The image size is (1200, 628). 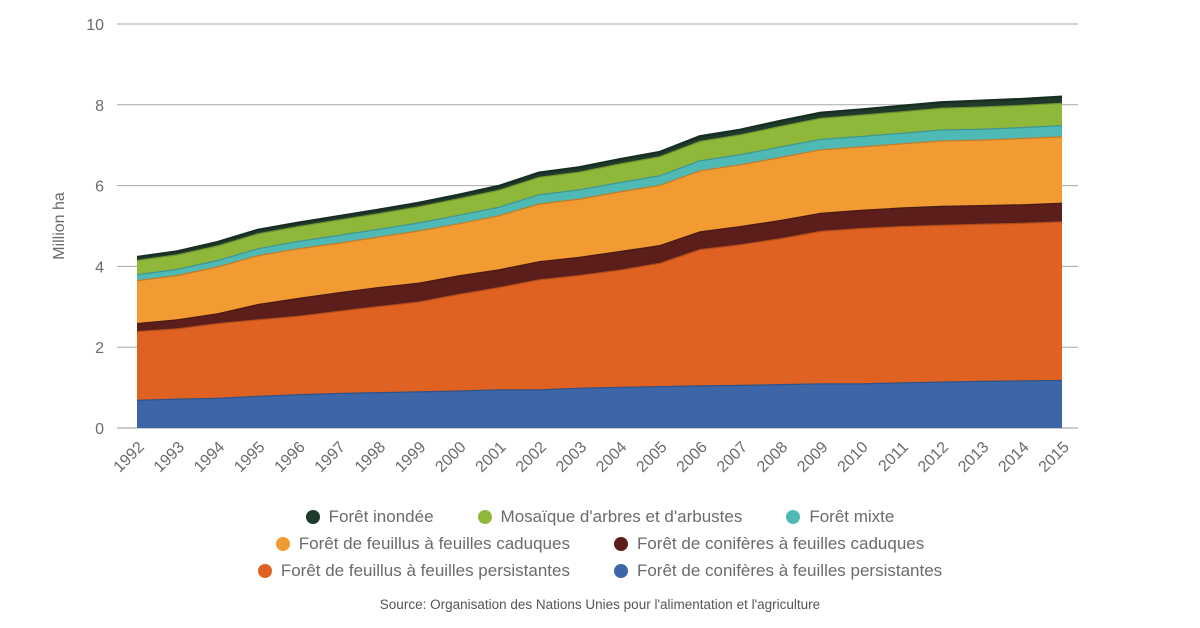 I want to click on legend-item: Forêt inondée, so click(x=369, y=516).